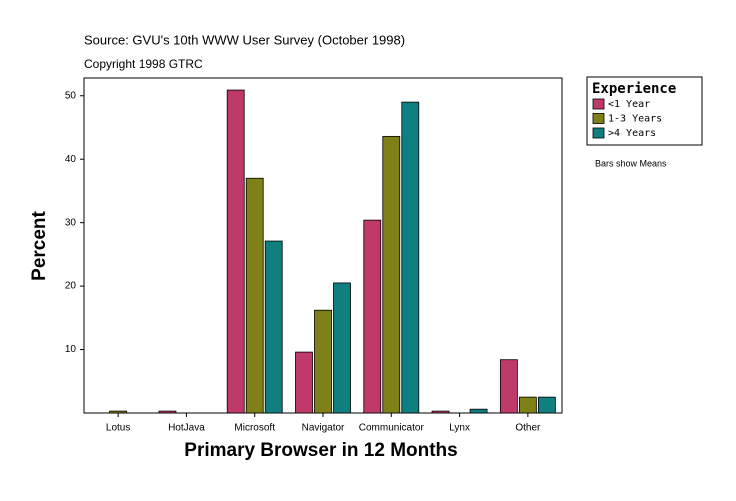  Describe the element at coordinates (629, 104) in the screenshot. I see `legend-label: <1 Year` at that location.